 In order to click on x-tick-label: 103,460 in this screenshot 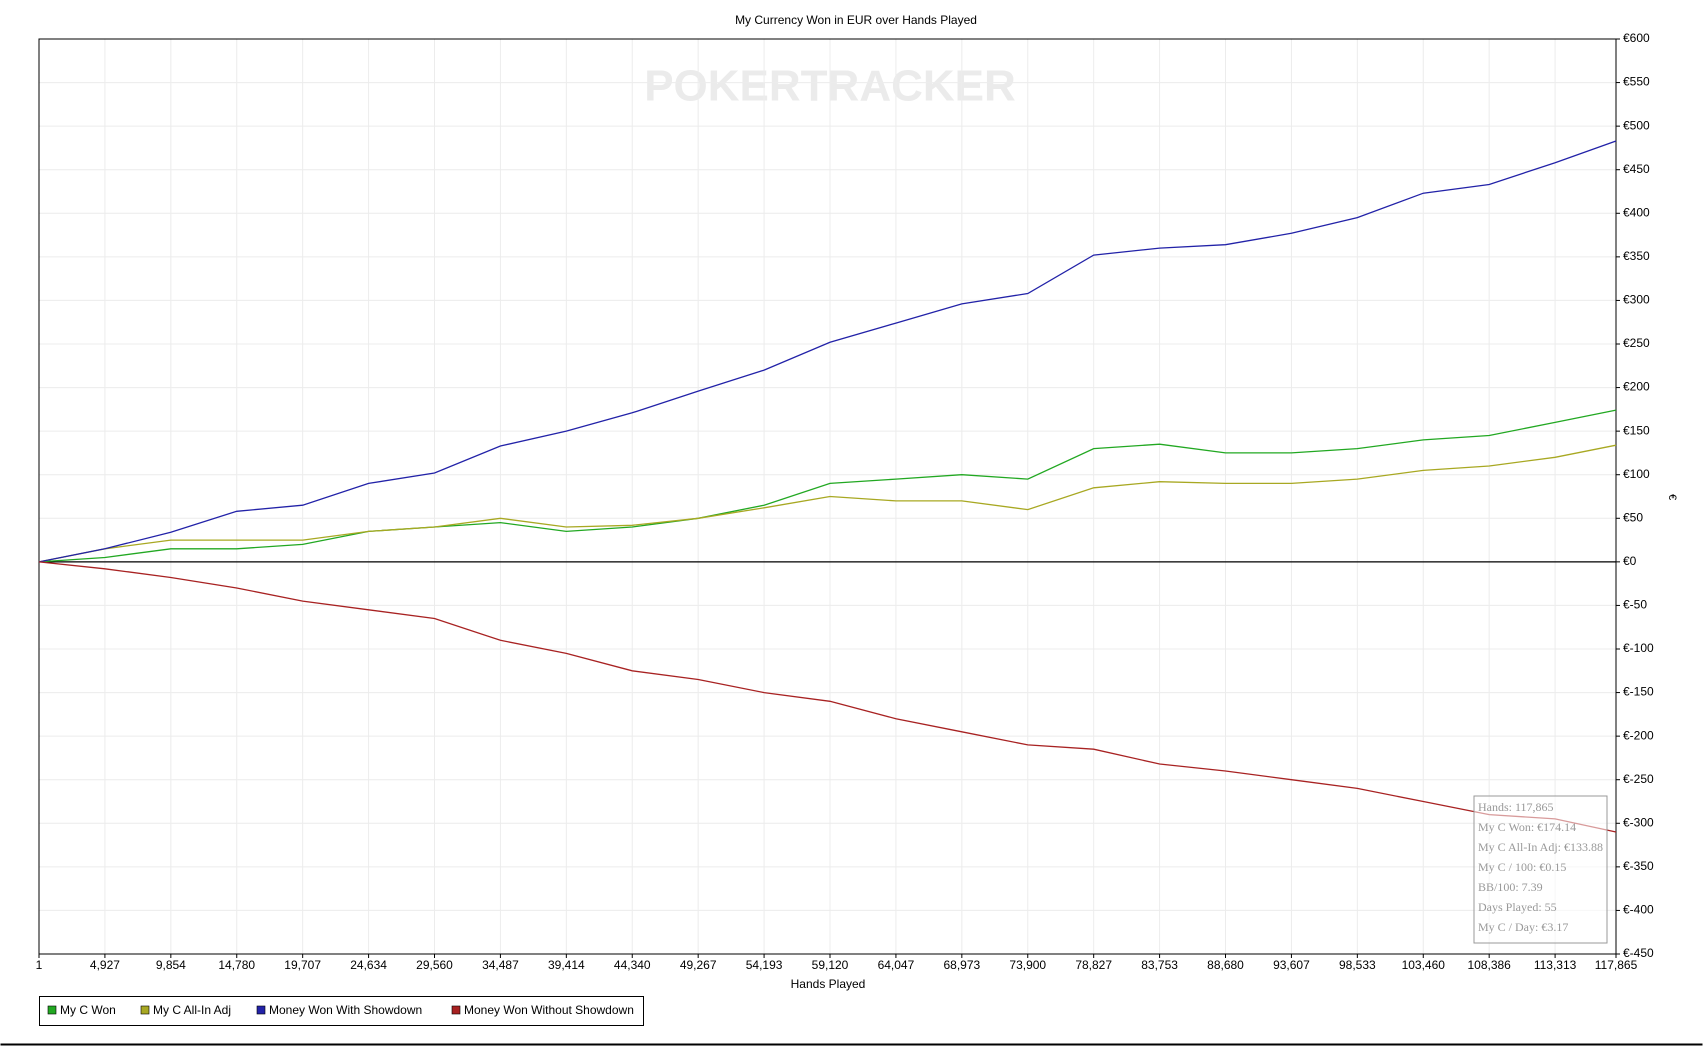, I will do `click(1424, 965)`.